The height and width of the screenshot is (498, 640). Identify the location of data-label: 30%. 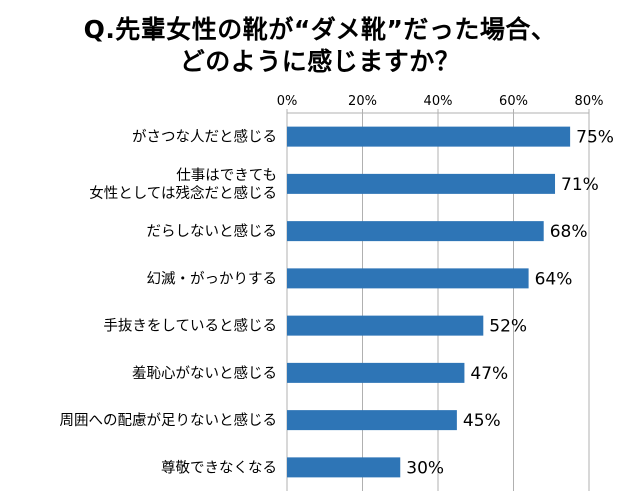
(425, 468).